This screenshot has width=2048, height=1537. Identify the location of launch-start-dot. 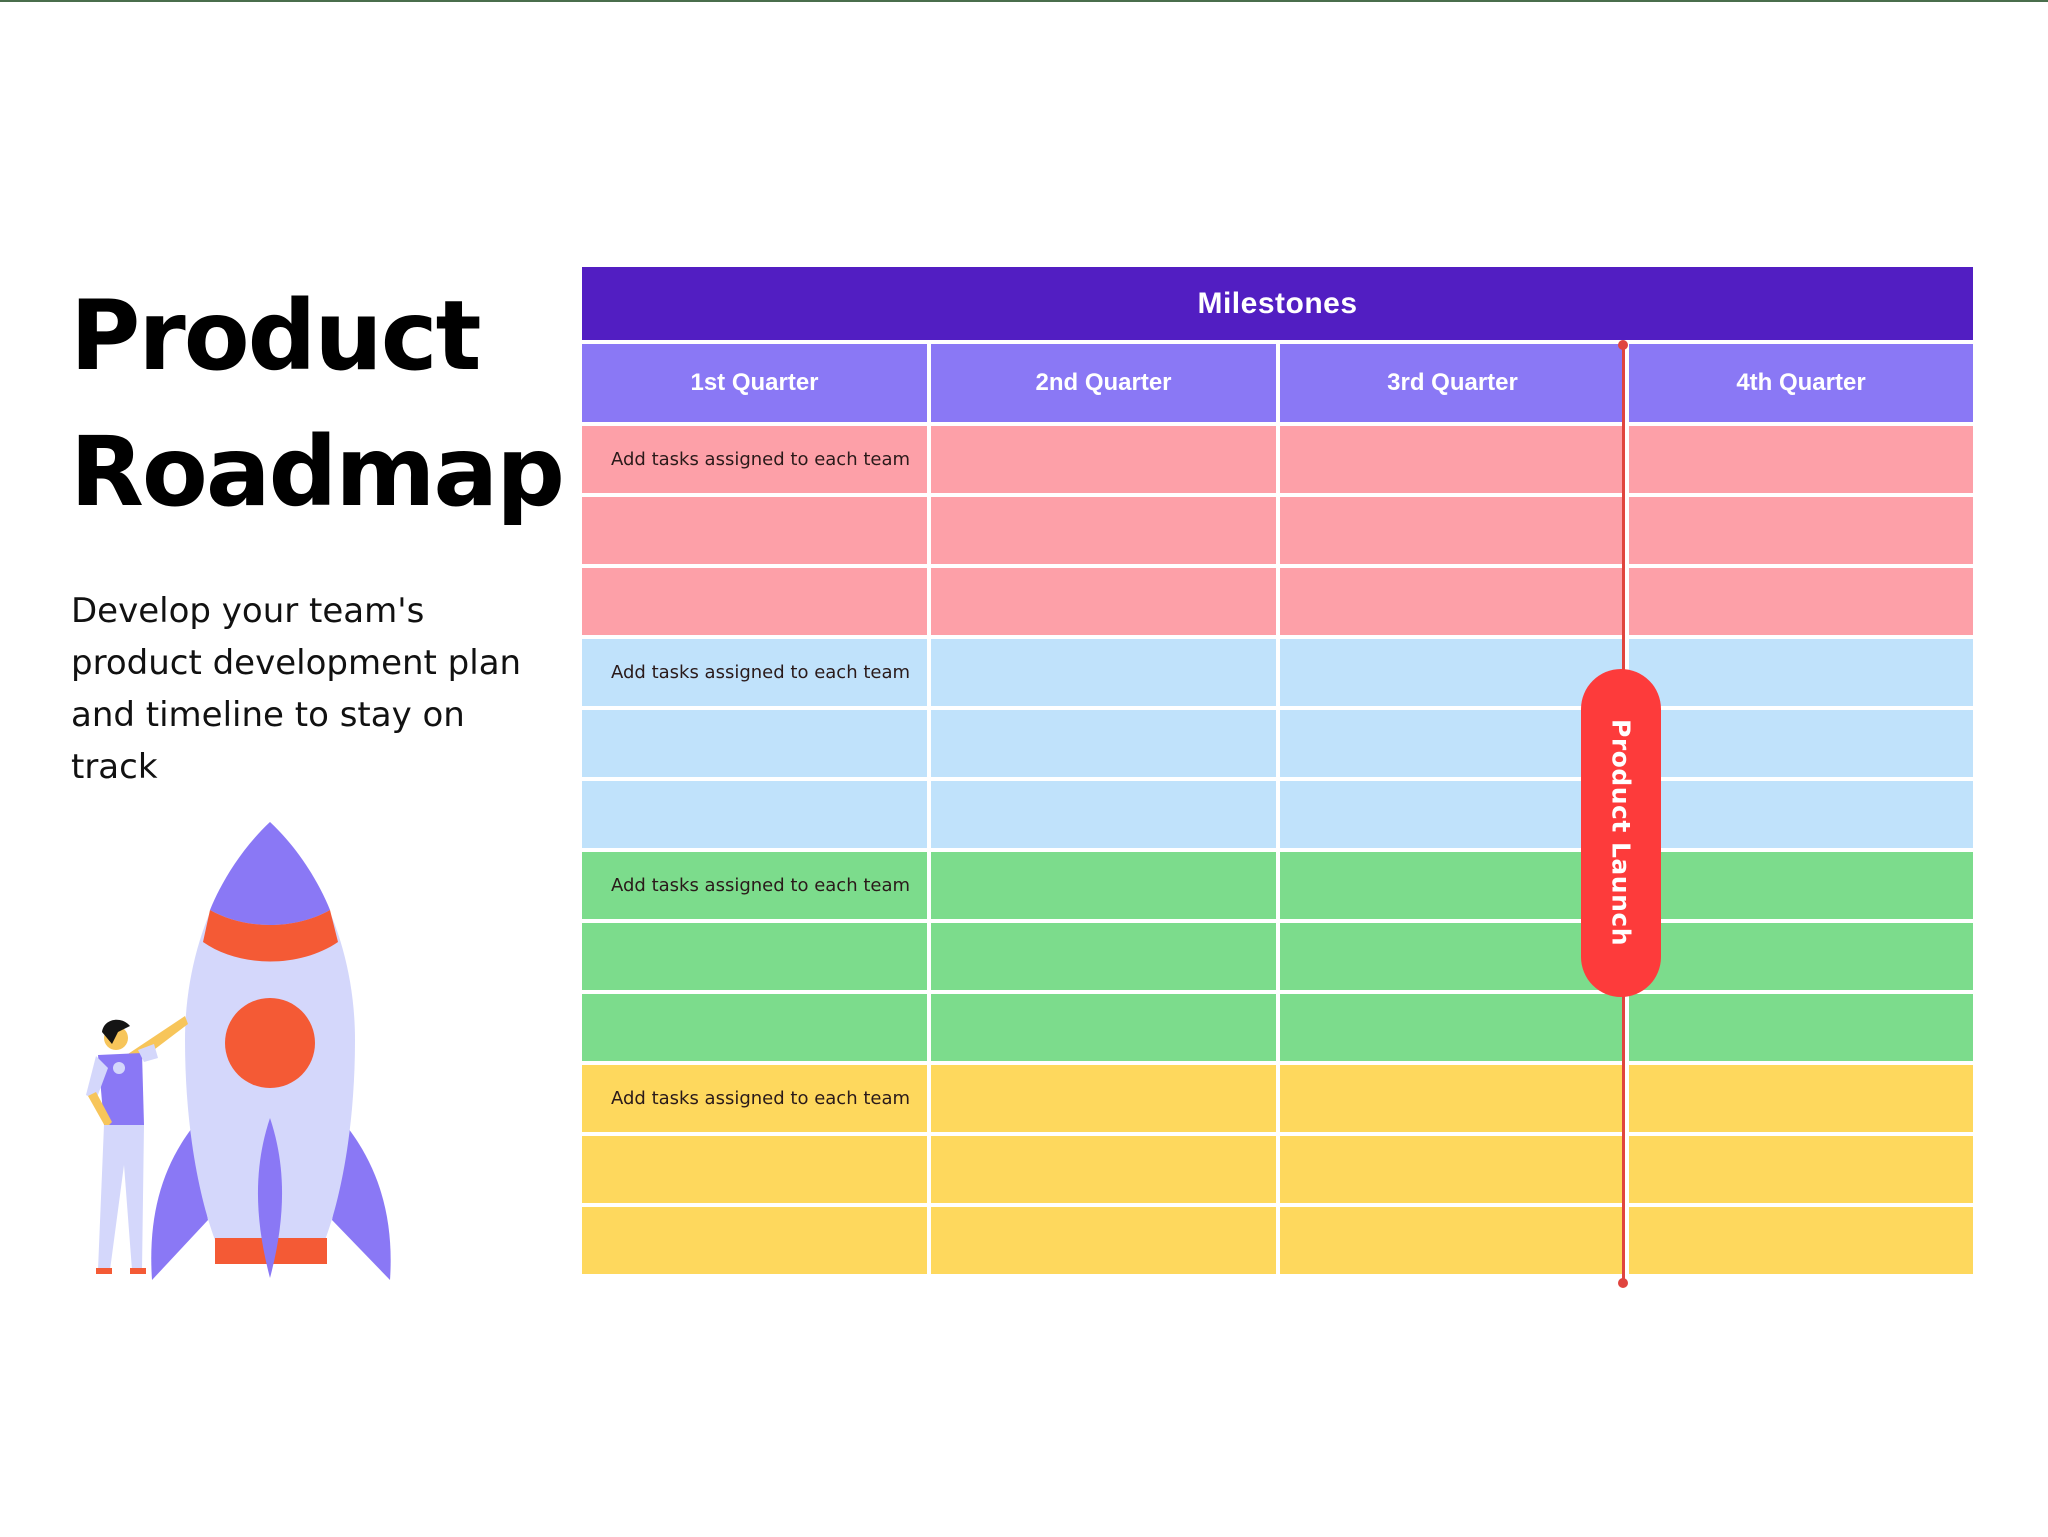
(1623, 345).